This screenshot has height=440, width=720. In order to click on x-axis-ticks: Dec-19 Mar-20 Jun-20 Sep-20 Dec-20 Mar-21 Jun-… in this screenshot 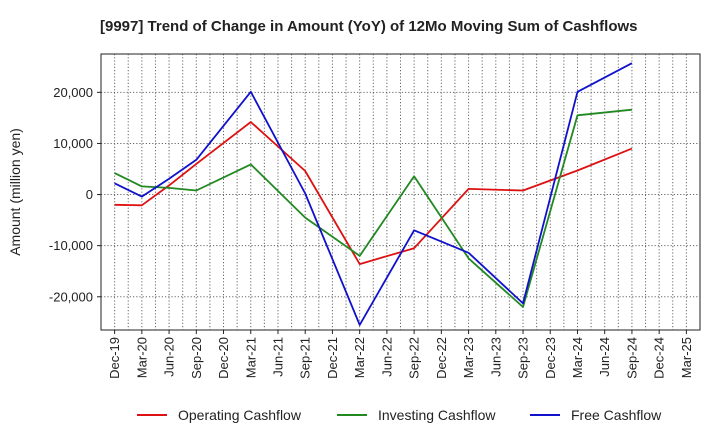, I will do `click(400, 354)`.